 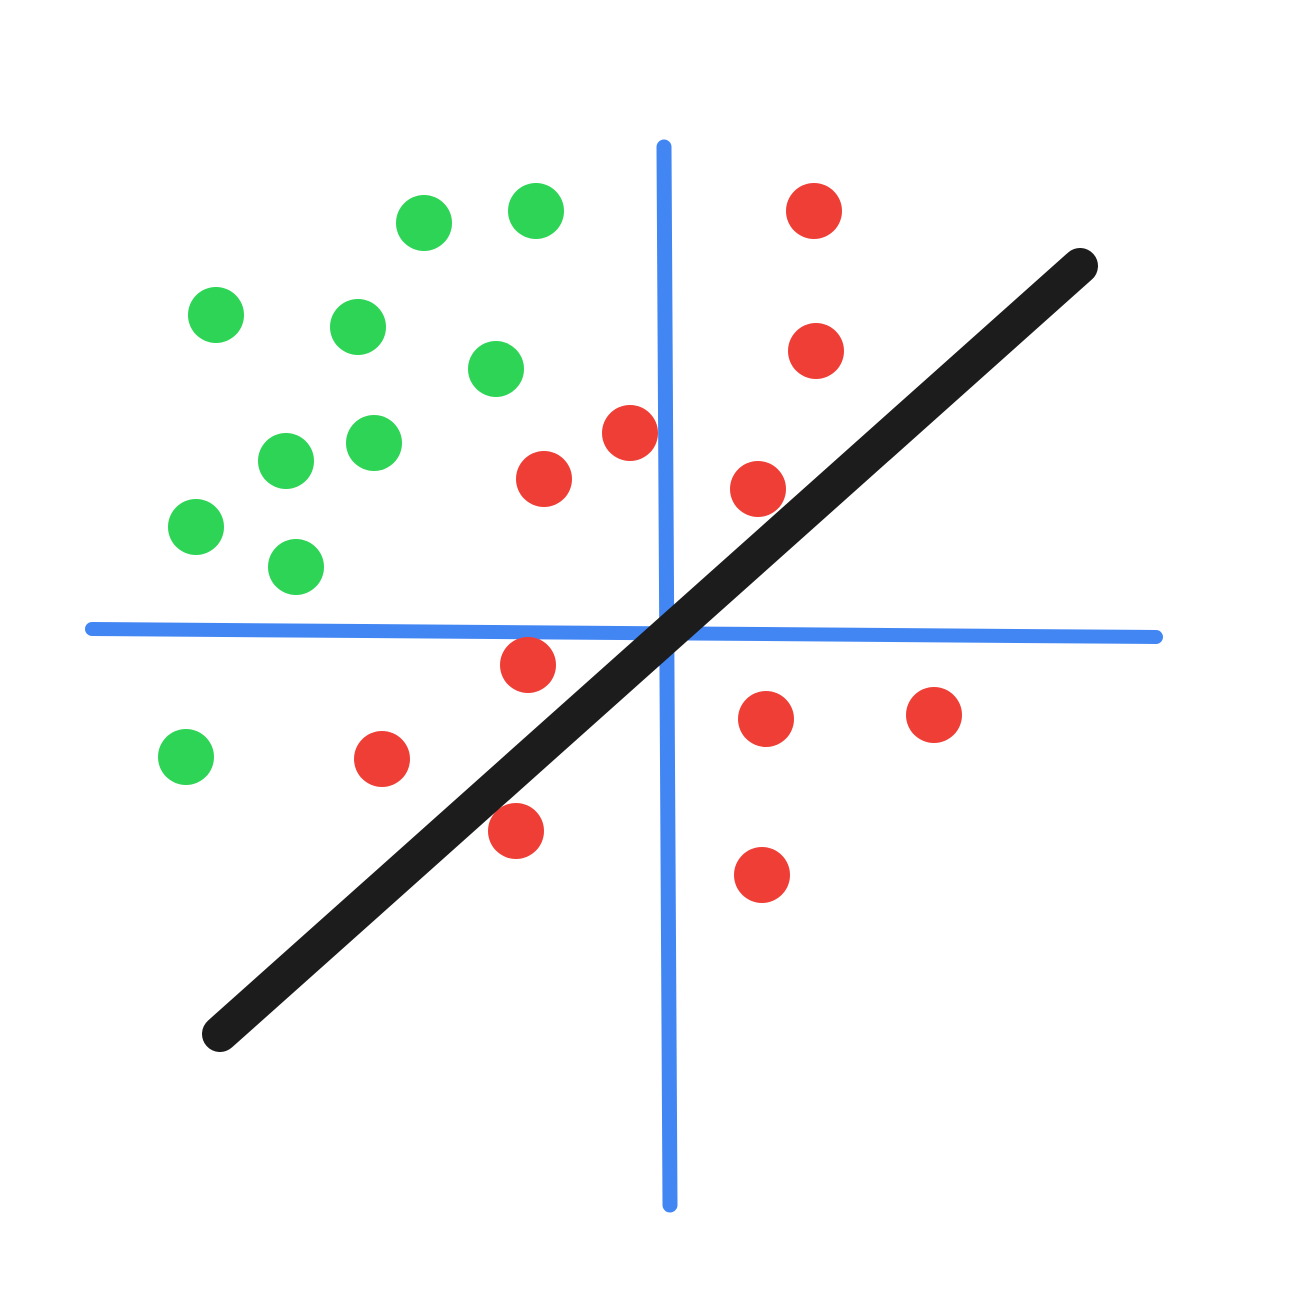 What do you see at coordinates (361, 484) in the screenshot?
I see `green-points` at bounding box center [361, 484].